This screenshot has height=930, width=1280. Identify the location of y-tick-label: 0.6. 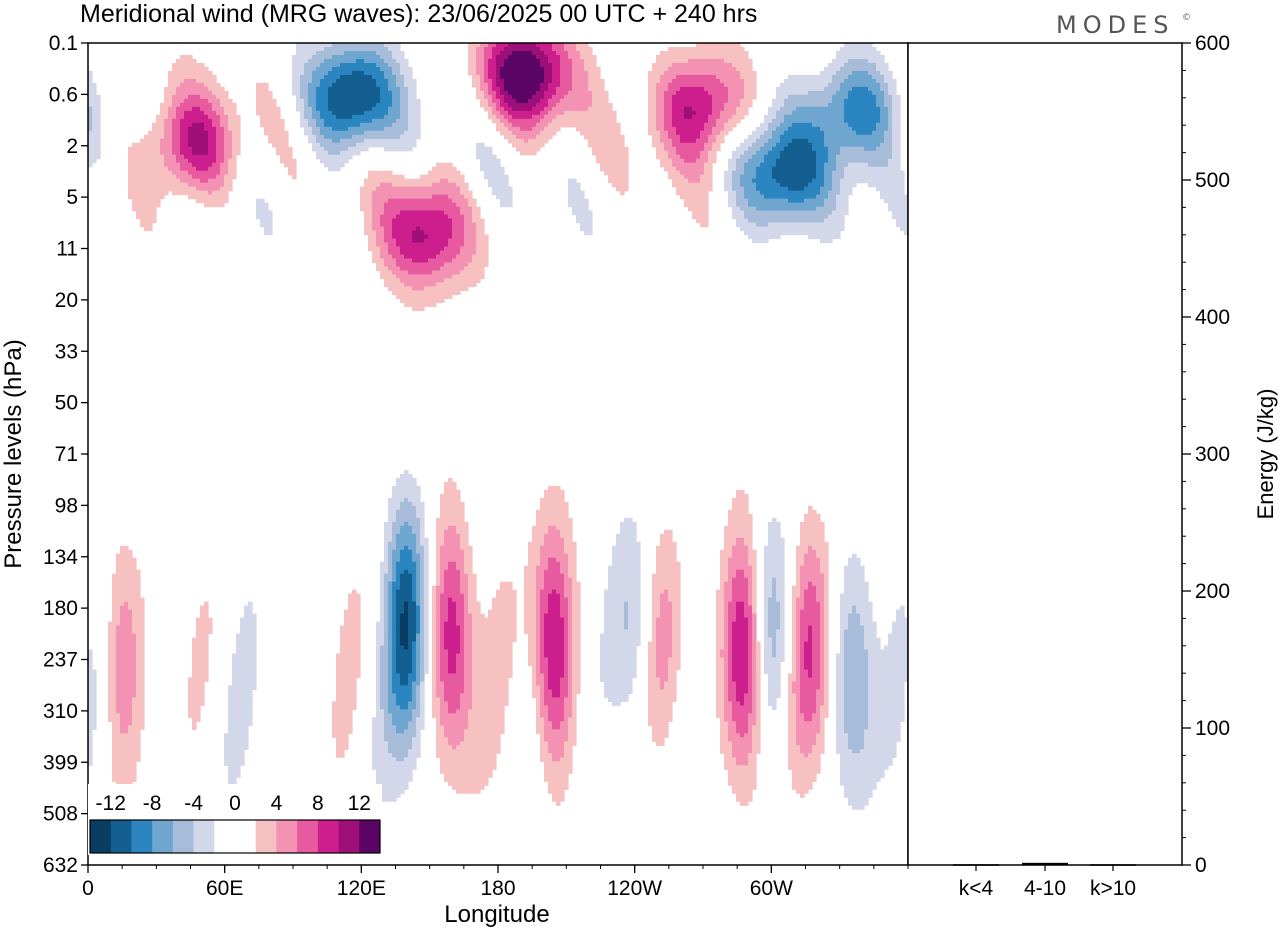
(63, 94).